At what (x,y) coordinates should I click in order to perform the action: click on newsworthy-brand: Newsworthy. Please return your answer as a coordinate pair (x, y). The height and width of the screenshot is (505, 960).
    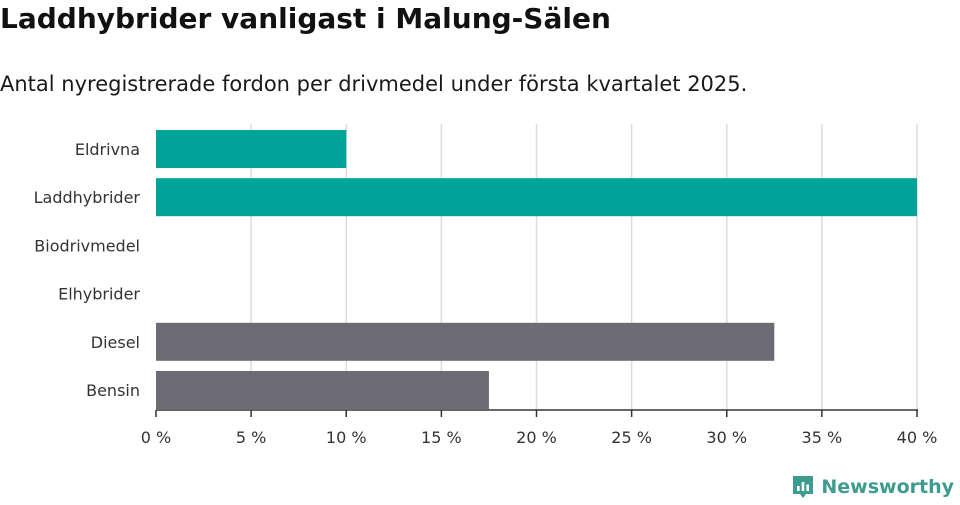
    Looking at the image, I should click on (872, 487).